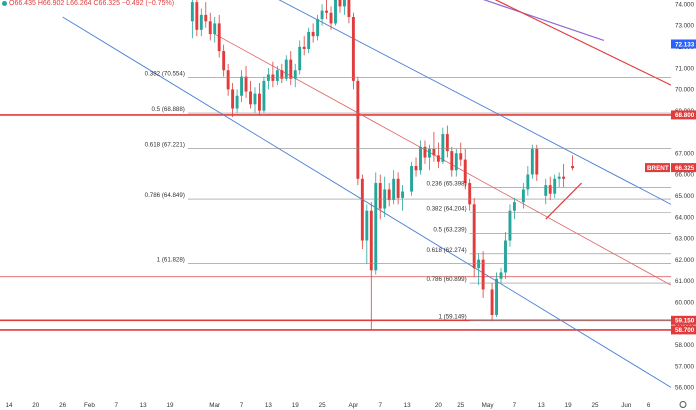 Image resolution: width=696 pixels, height=410 pixels. I want to click on price-tick-11: 62.000, so click(684, 260).